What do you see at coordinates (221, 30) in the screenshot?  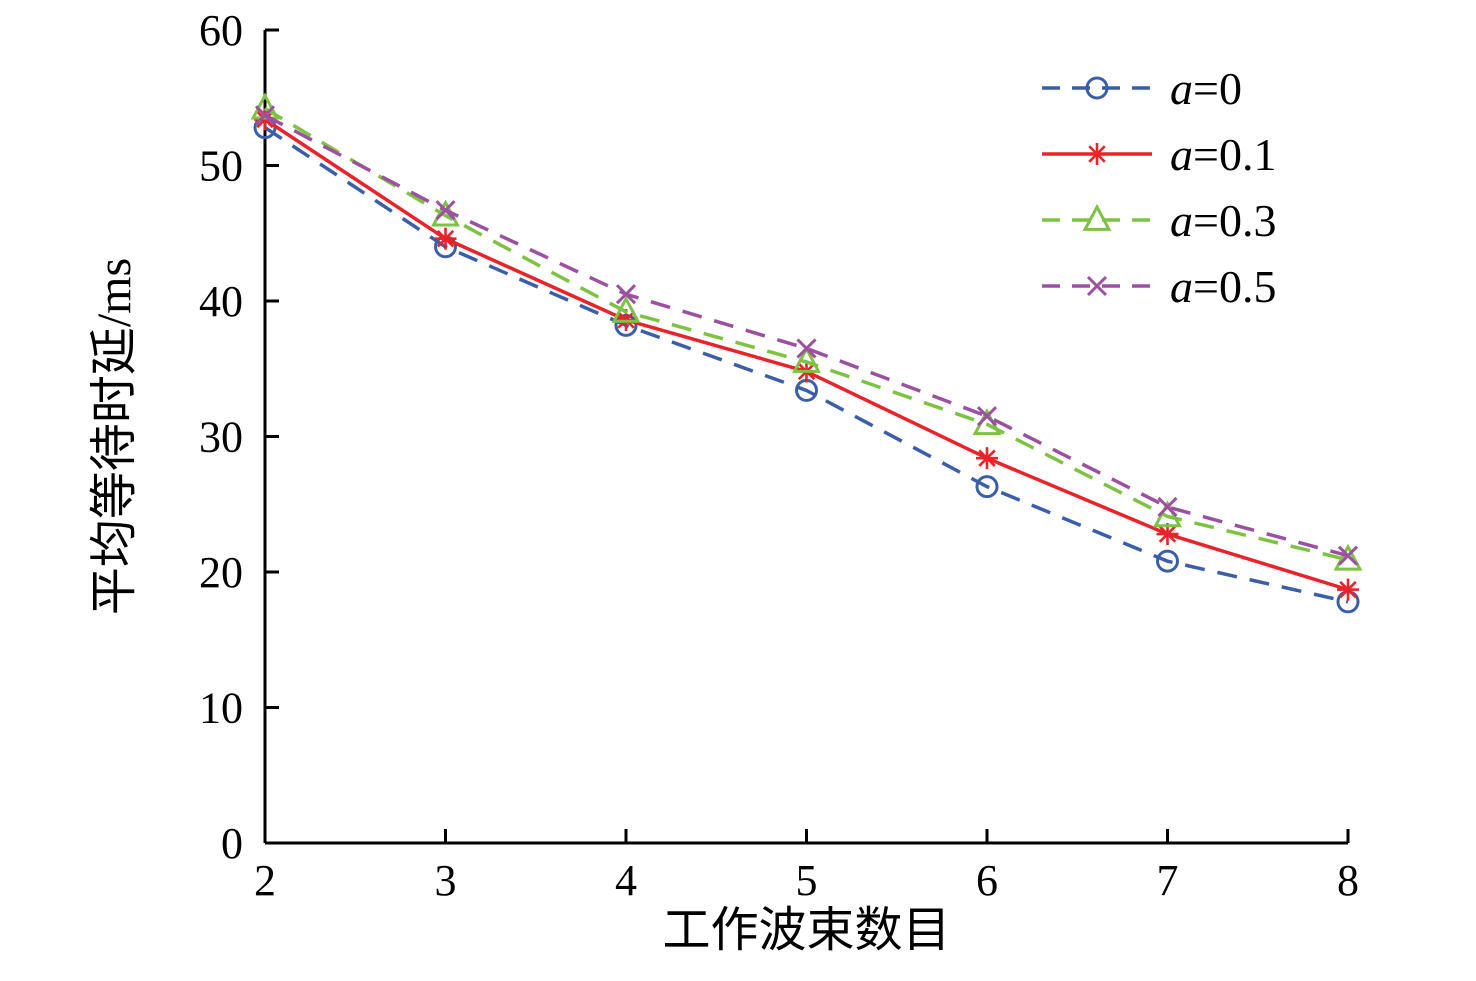 I see `y-tick-label: 60` at bounding box center [221, 30].